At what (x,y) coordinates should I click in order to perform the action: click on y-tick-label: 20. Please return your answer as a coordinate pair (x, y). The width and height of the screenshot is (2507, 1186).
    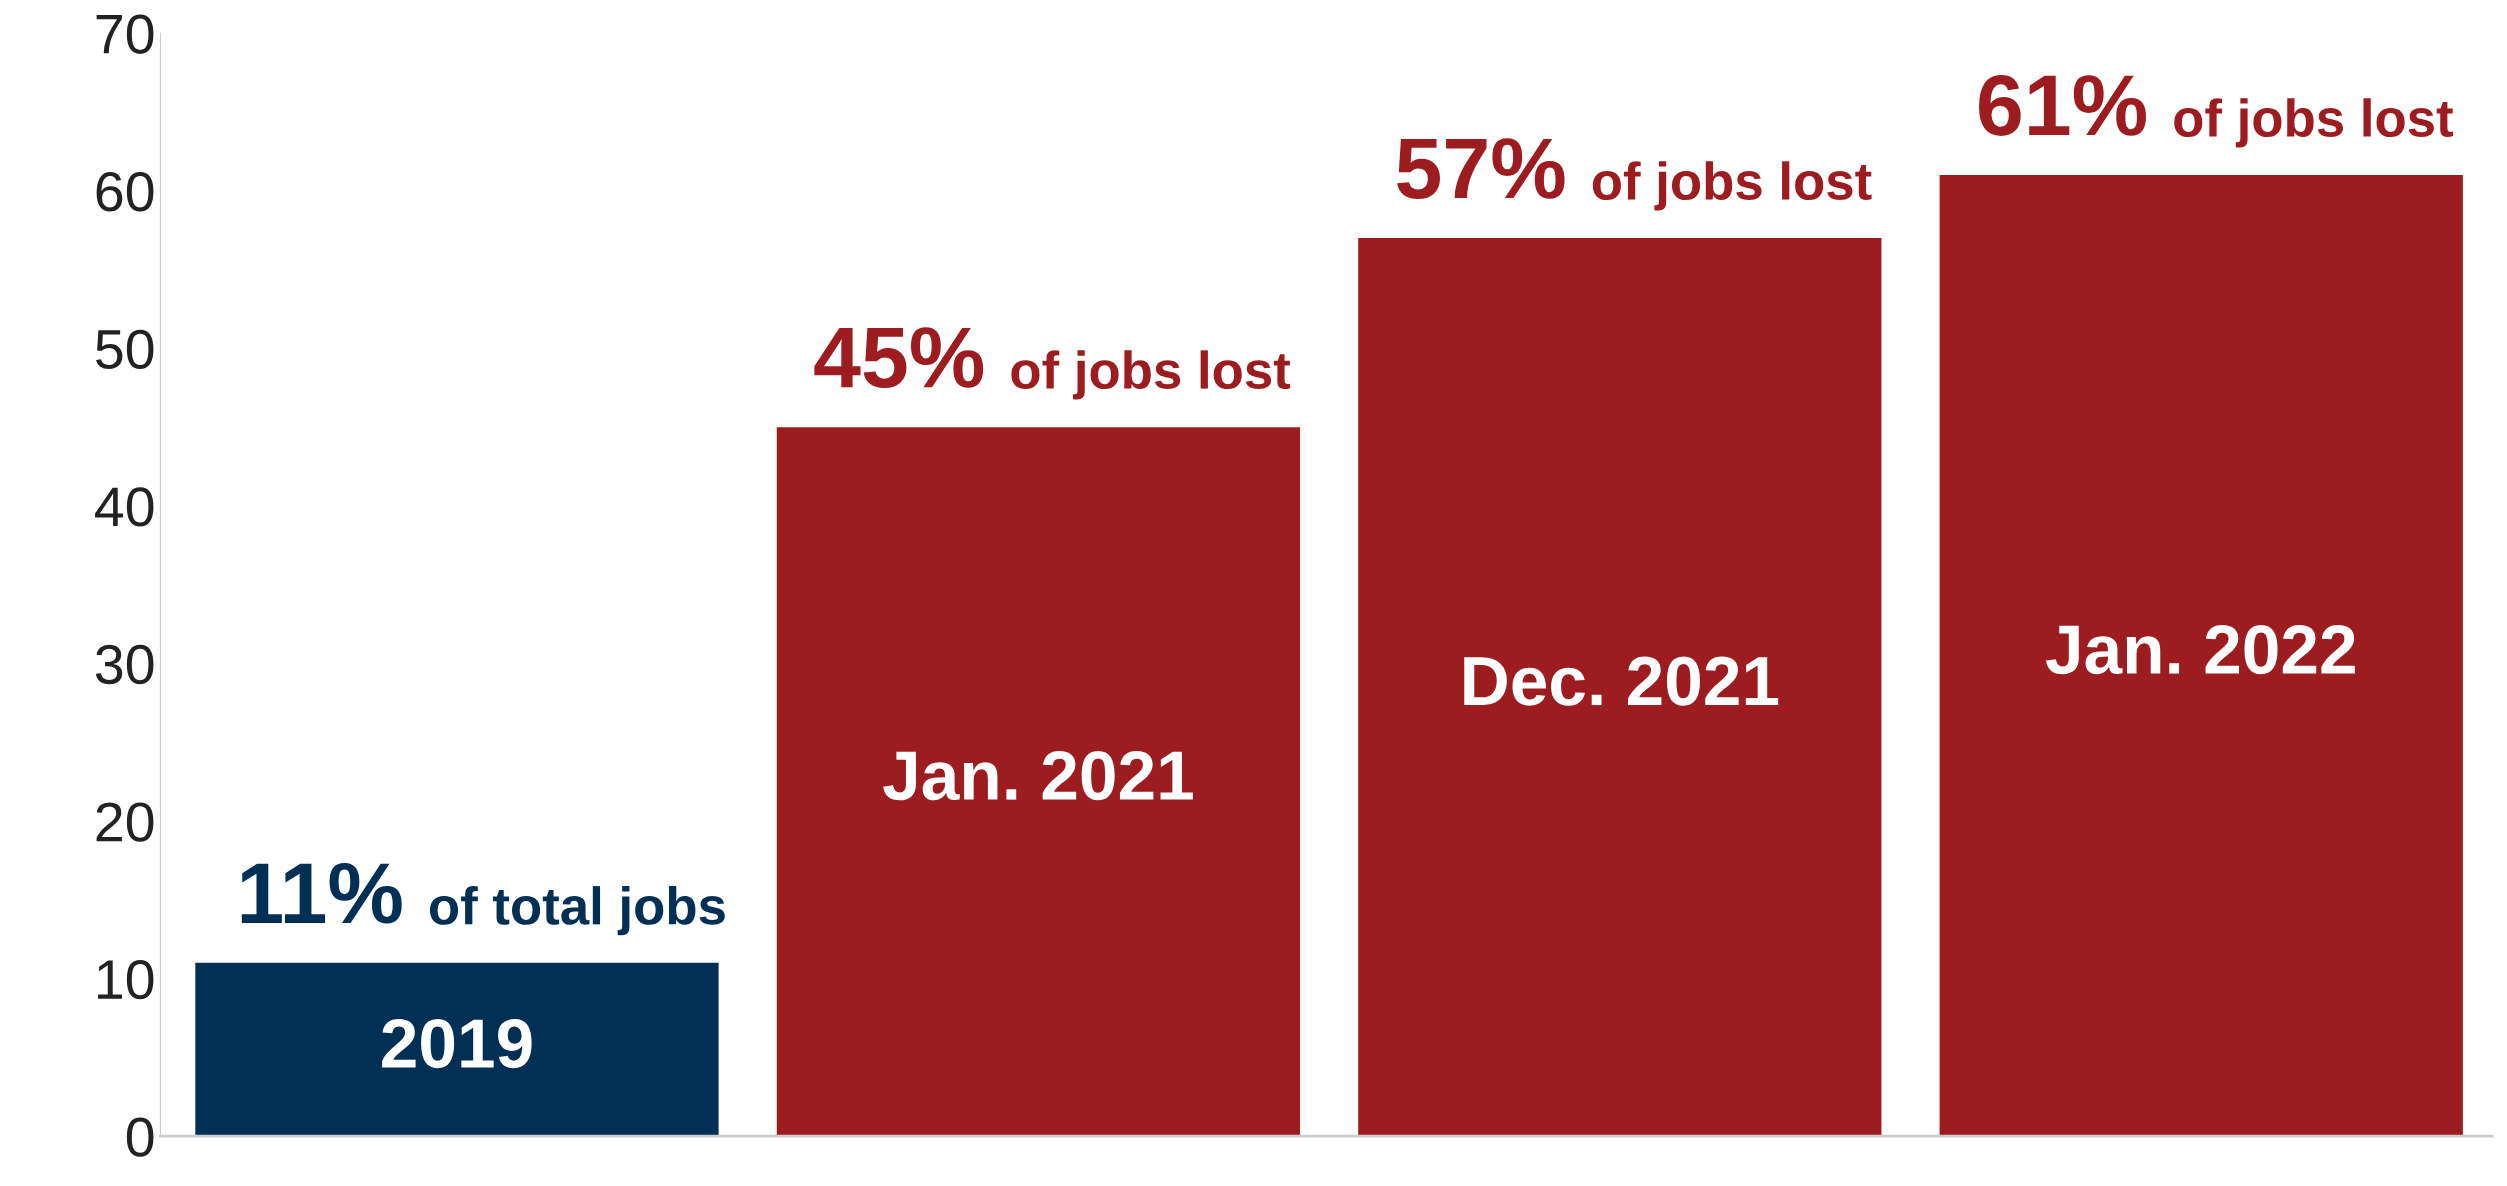
    Looking at the image, I should click on (125, 822).